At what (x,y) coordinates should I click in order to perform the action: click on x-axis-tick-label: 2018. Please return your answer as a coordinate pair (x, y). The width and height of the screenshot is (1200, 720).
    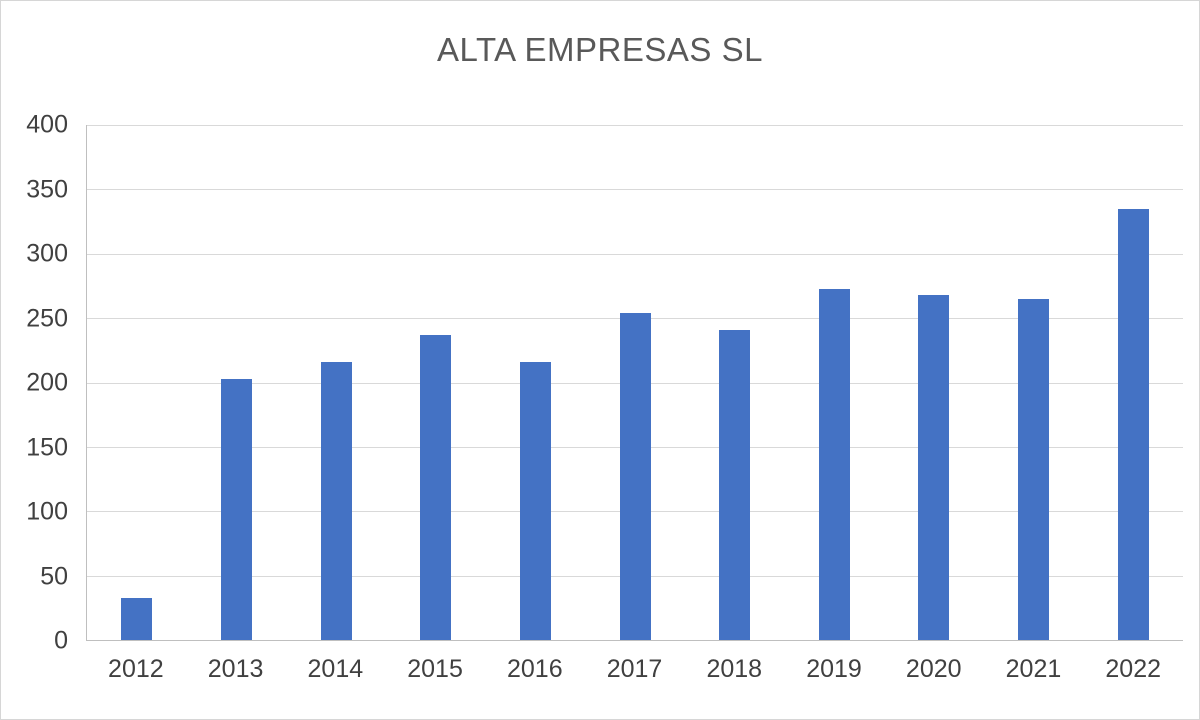
    Looking at the image, I should click on (734, 669).